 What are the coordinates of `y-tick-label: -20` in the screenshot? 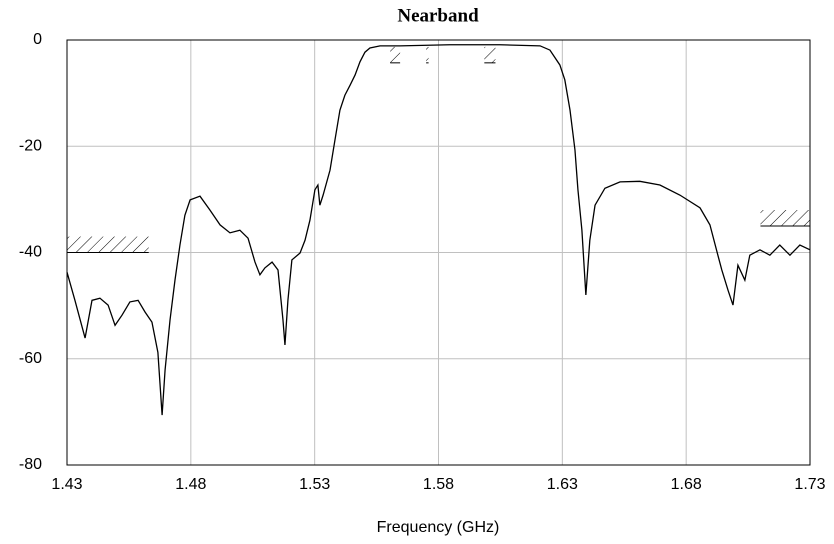 It's located at (30, 145).